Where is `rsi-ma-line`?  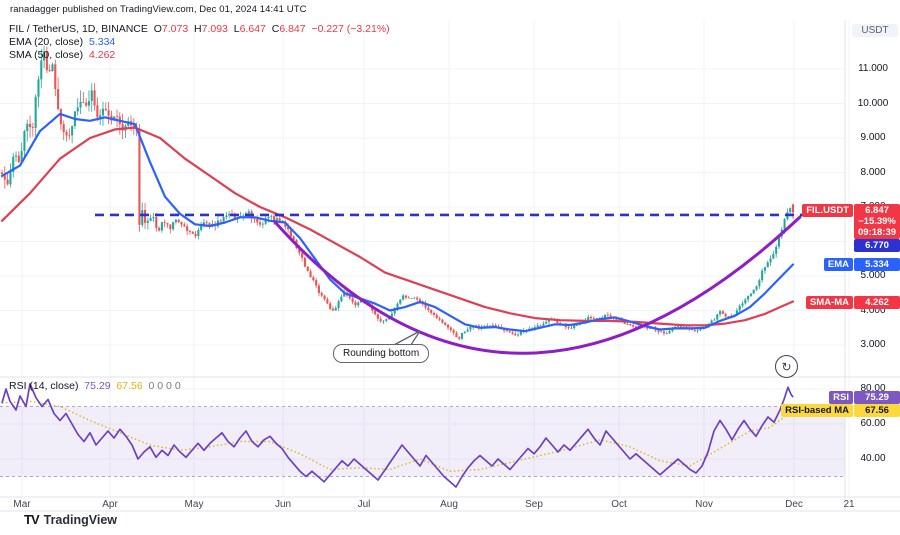
rsi-ma-line is located at coordinates (397, 436).